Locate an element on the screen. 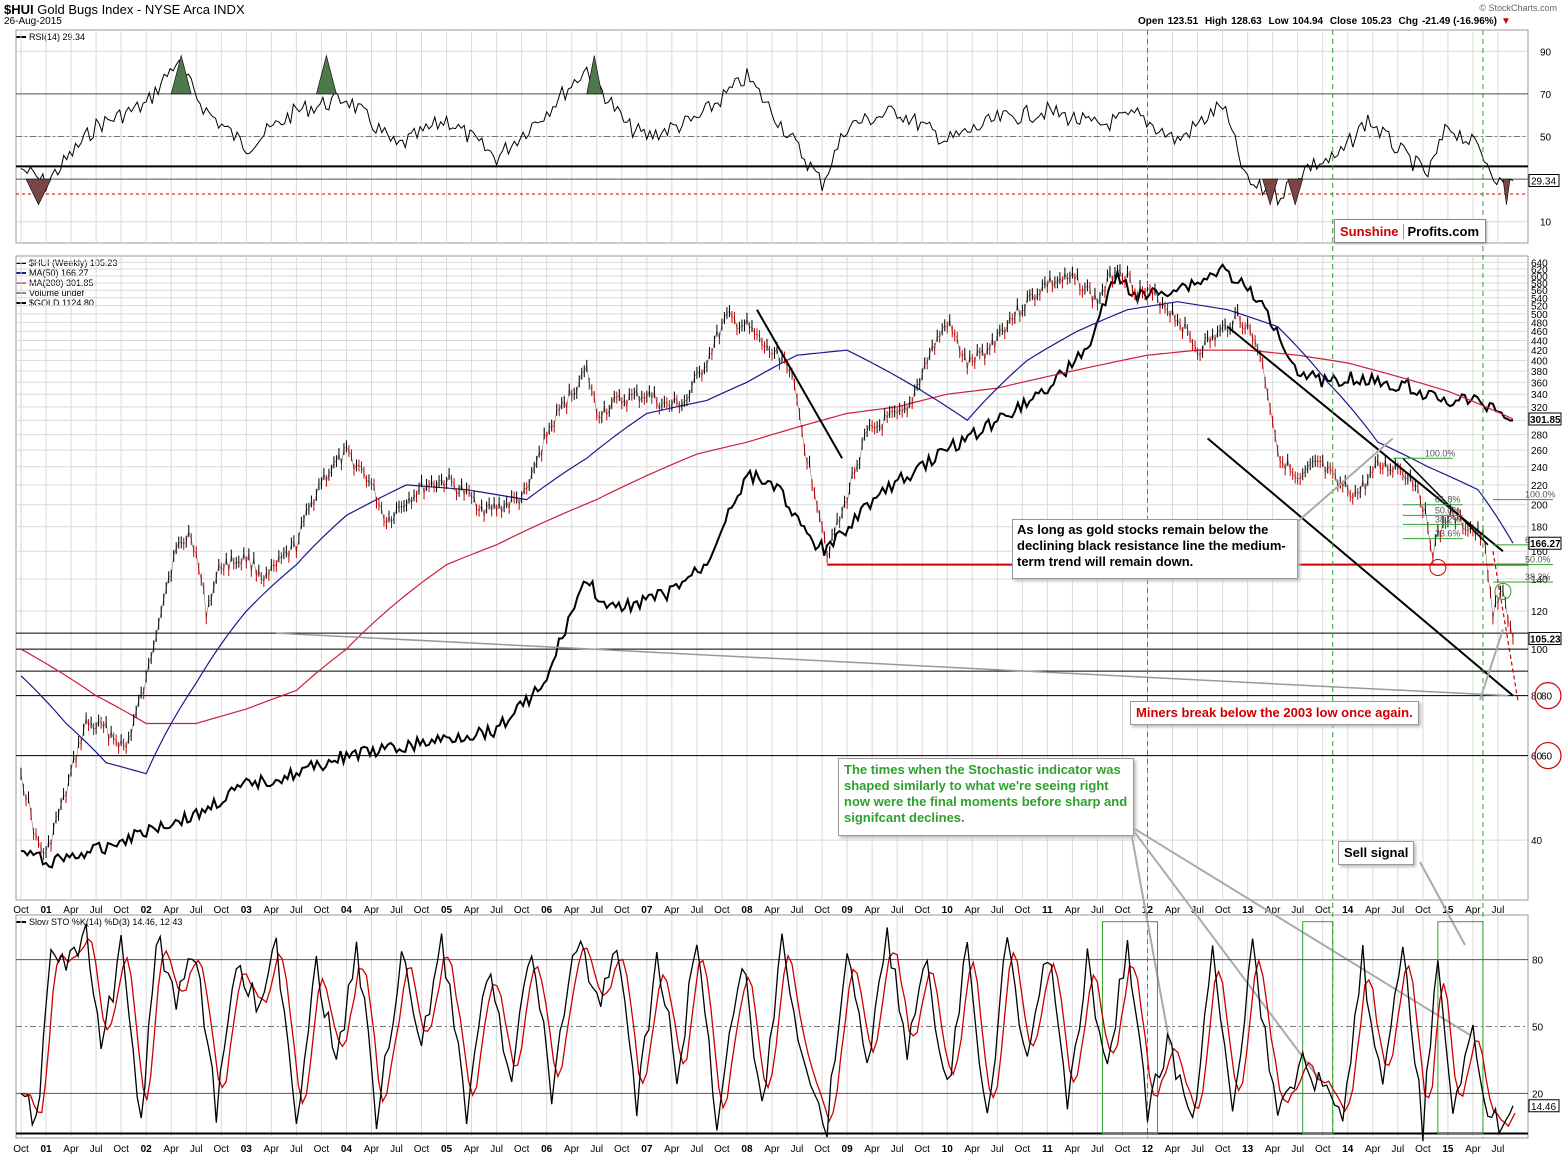  green-circle-low is located at coordinates (1503, 591).